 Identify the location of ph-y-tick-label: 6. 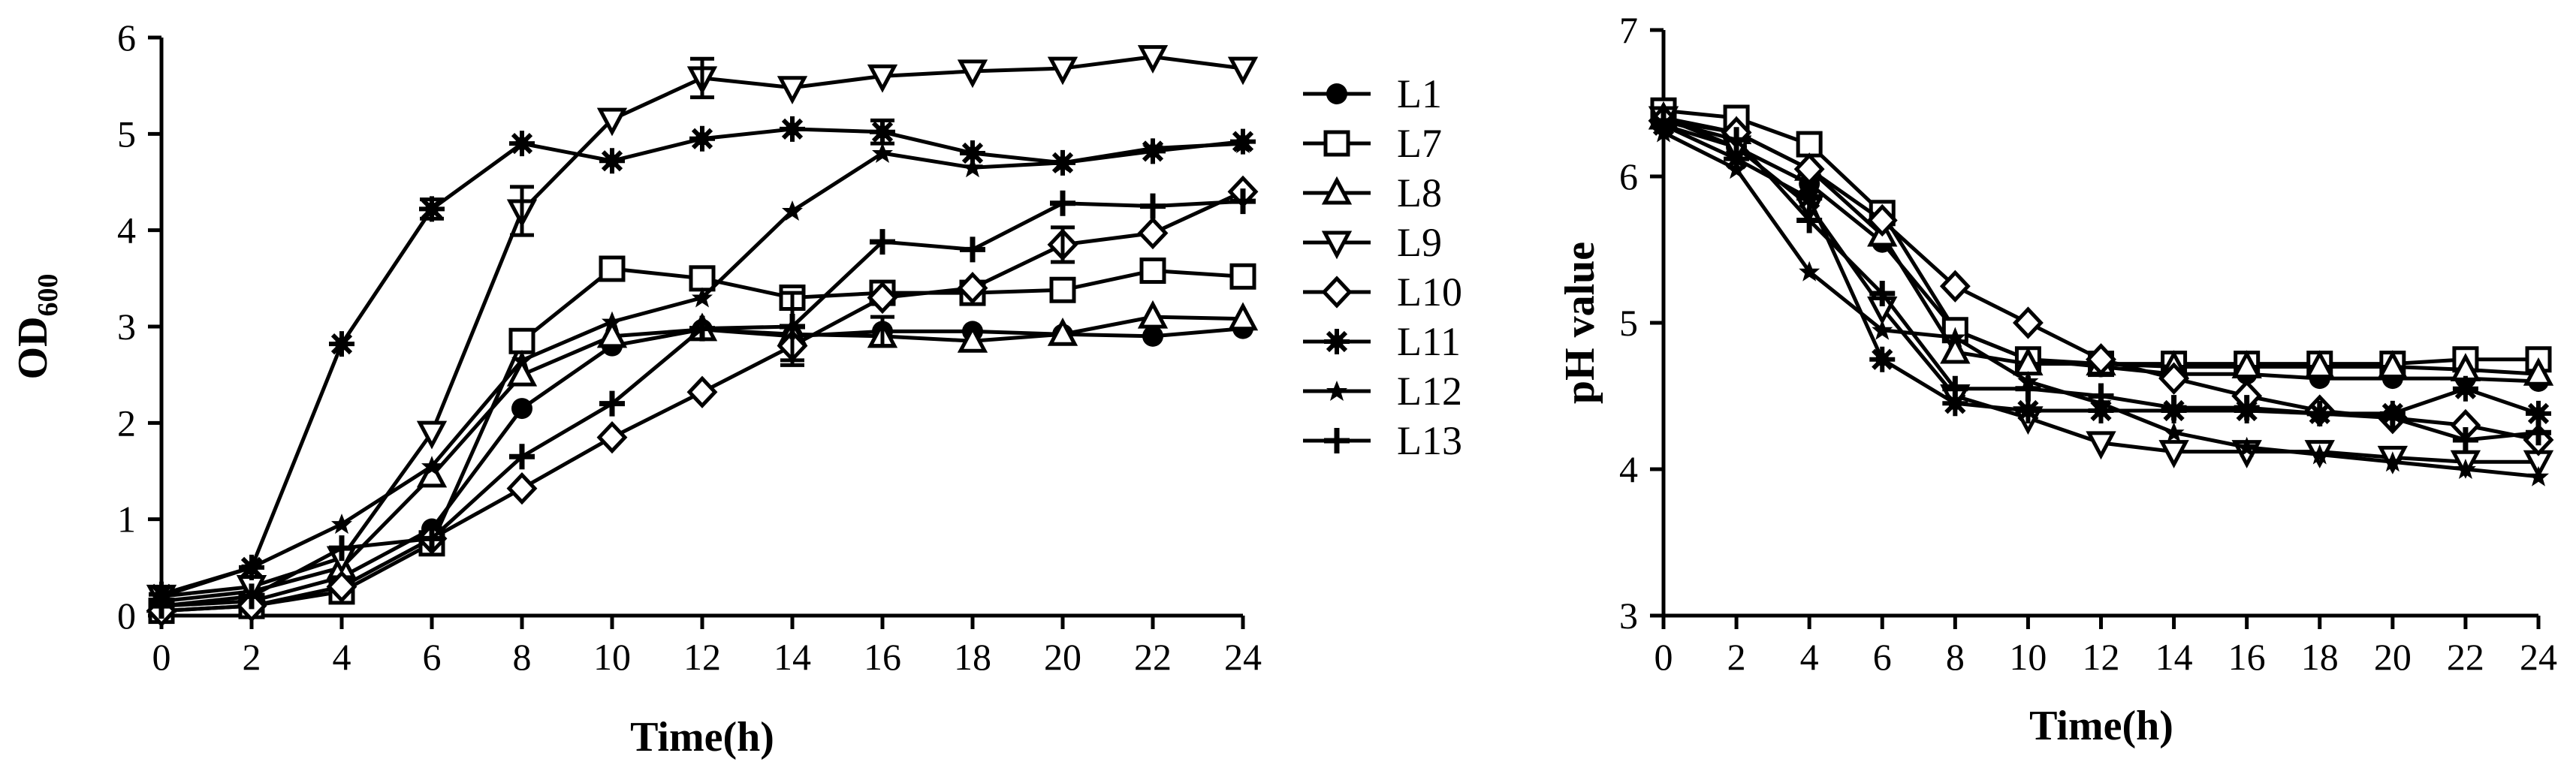
(1628, 176).